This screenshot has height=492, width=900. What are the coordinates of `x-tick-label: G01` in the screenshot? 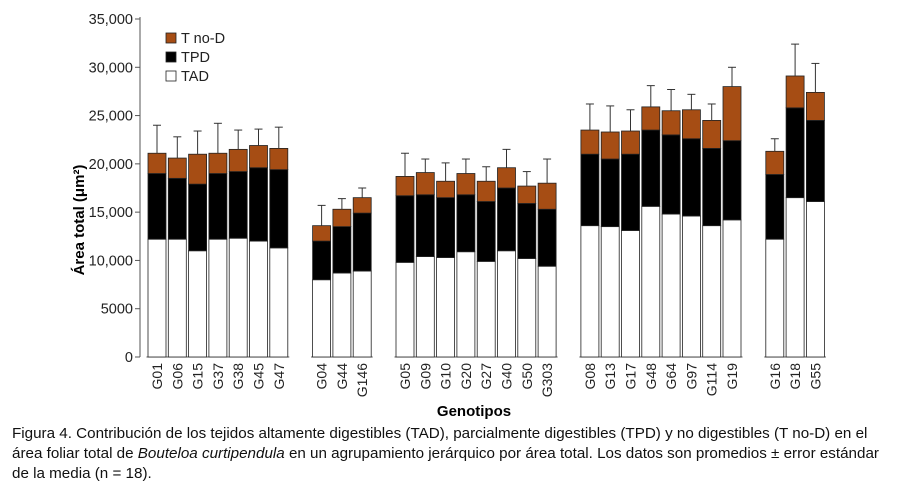 It's located at (157, 376).